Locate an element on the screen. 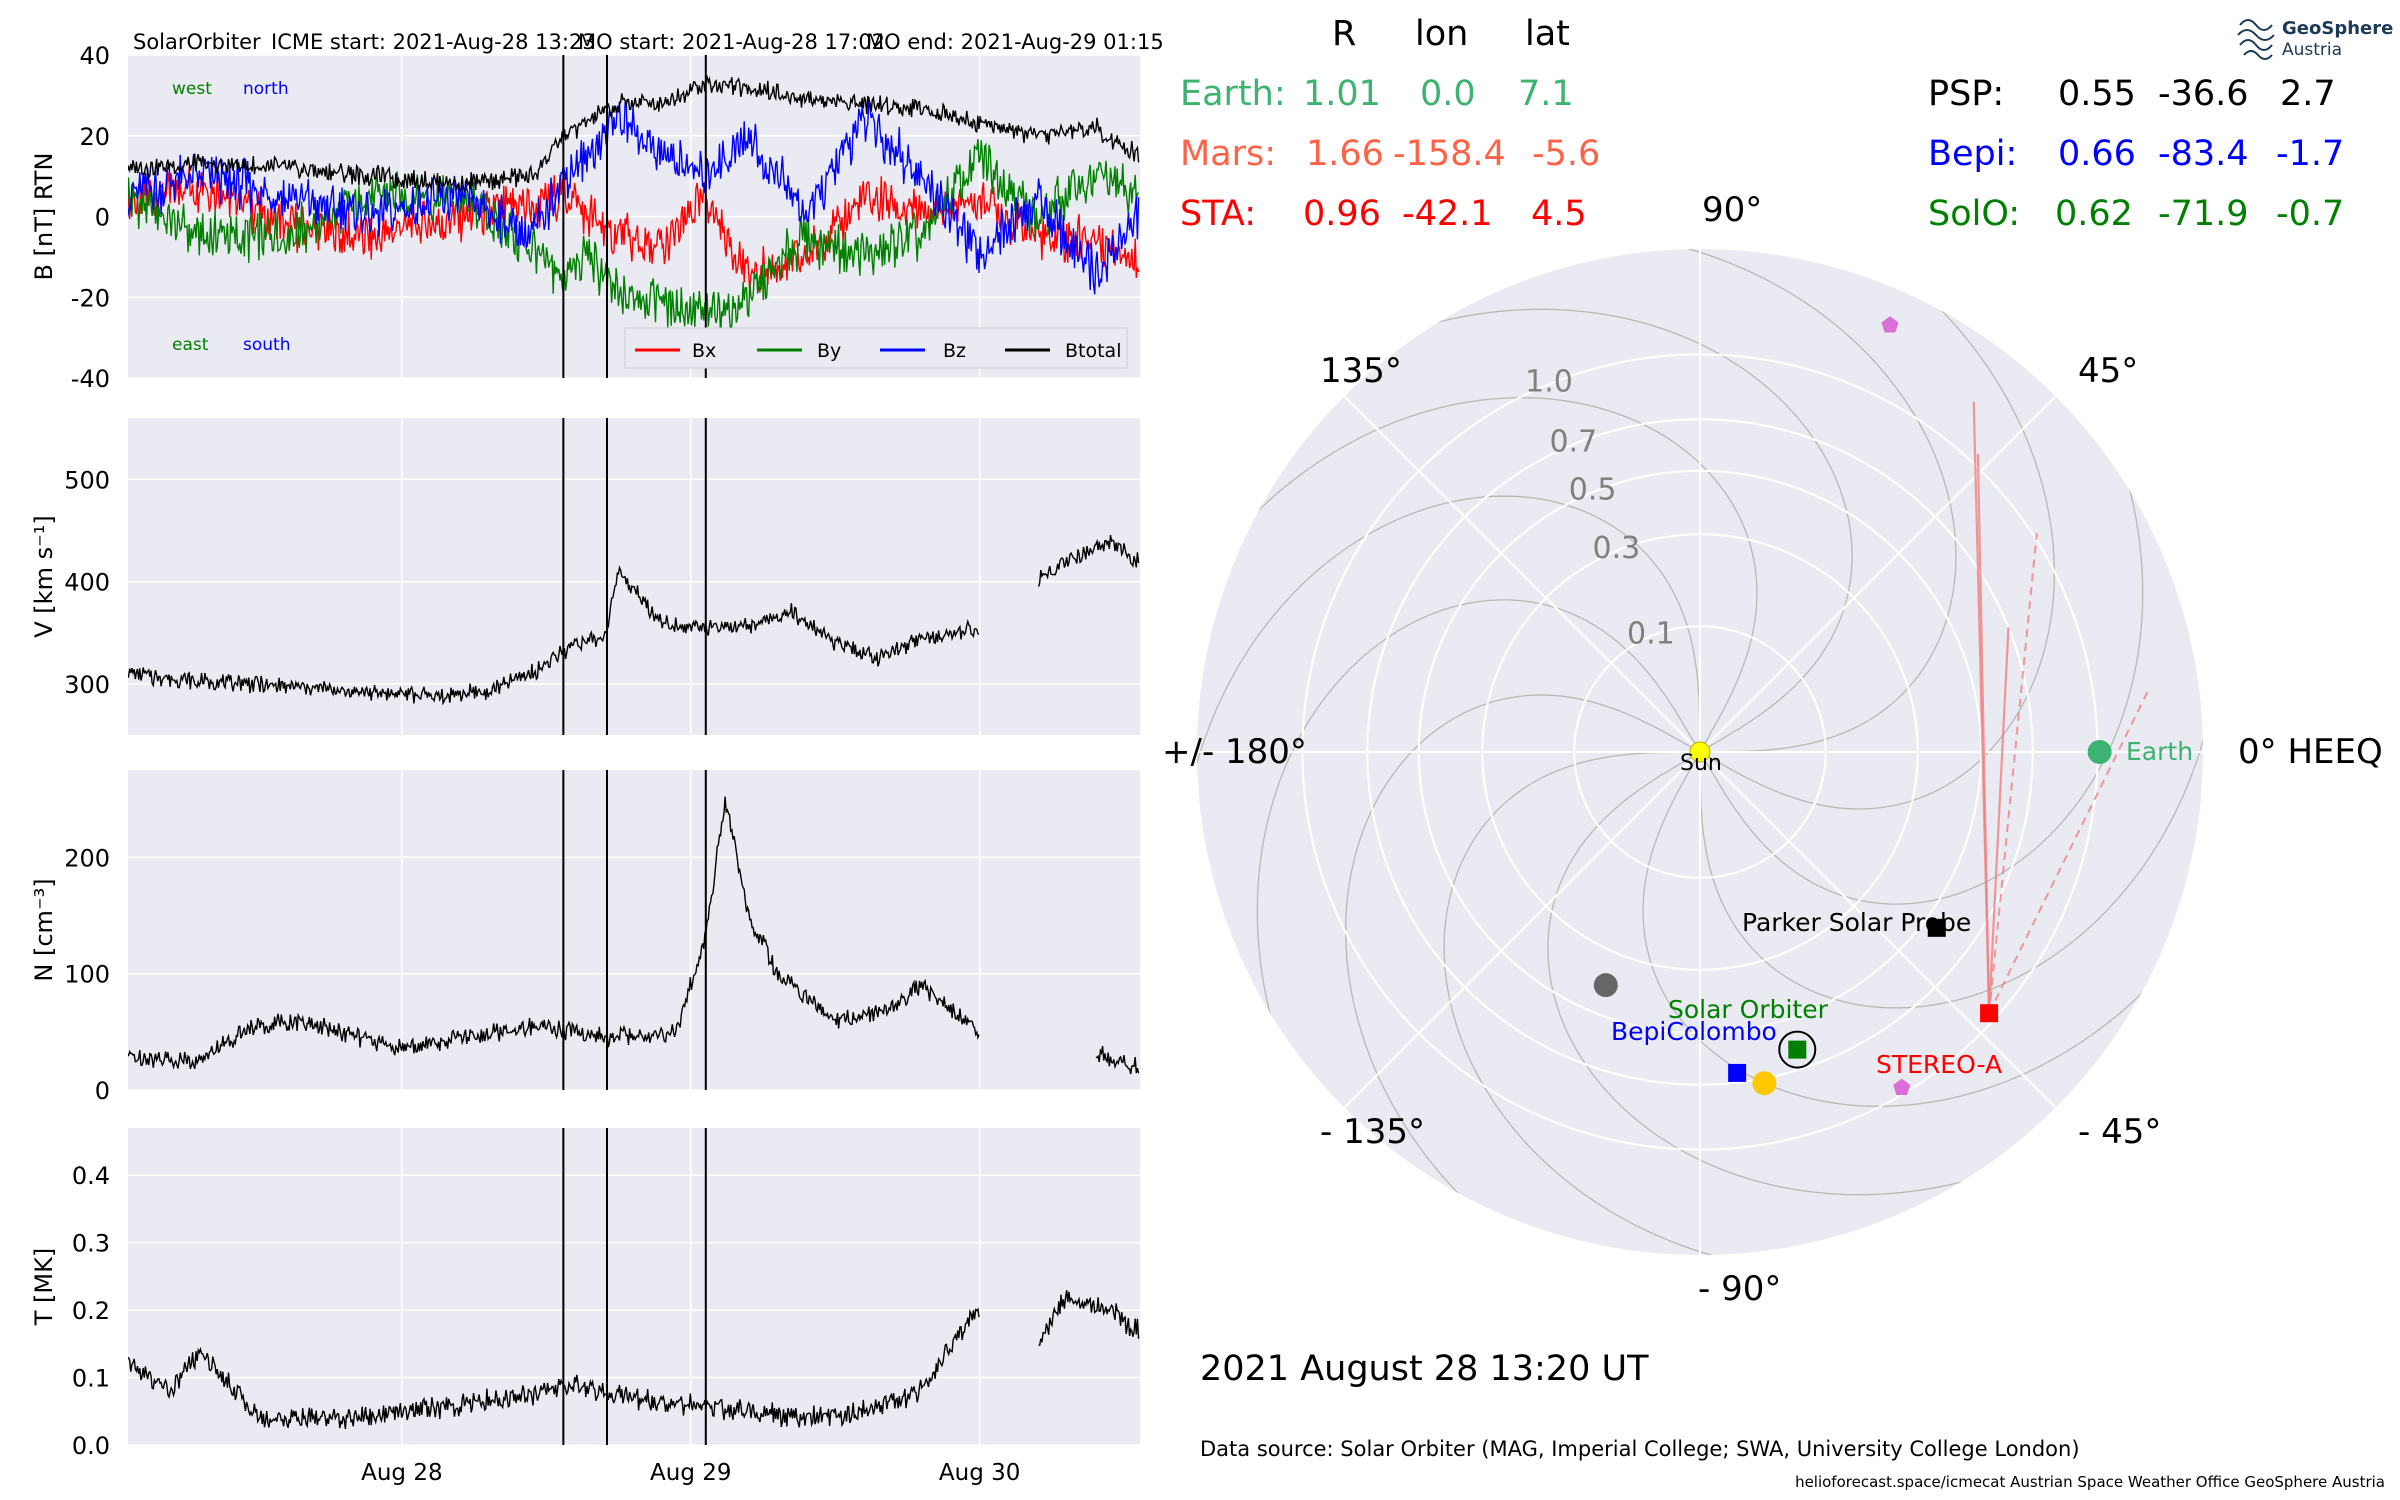 This screenshot has height=1500, width=2400. bepicolombo-marker is located at coordinates (1737, 1072).